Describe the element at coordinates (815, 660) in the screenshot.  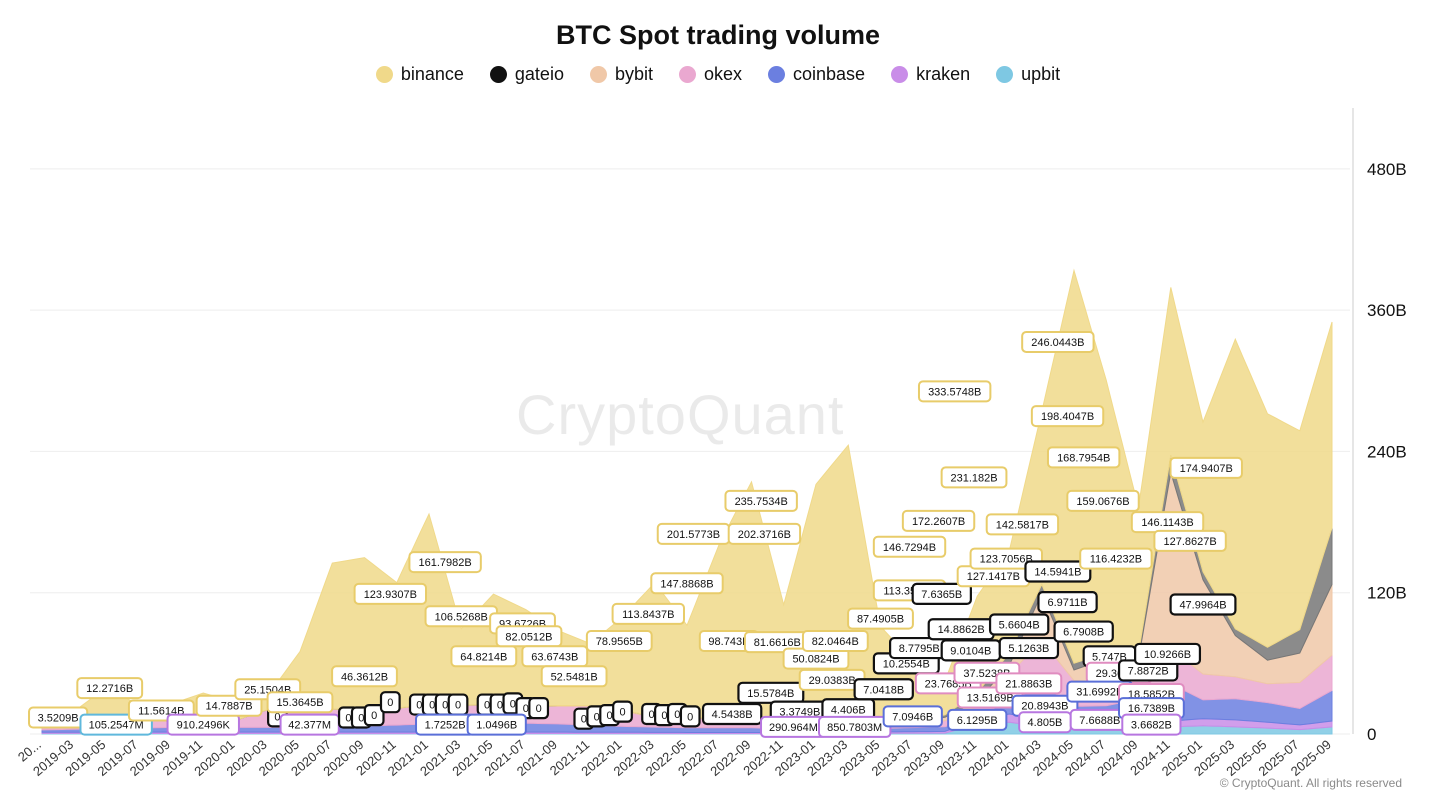
I see `data-label-text: 50.0824B` at that location.